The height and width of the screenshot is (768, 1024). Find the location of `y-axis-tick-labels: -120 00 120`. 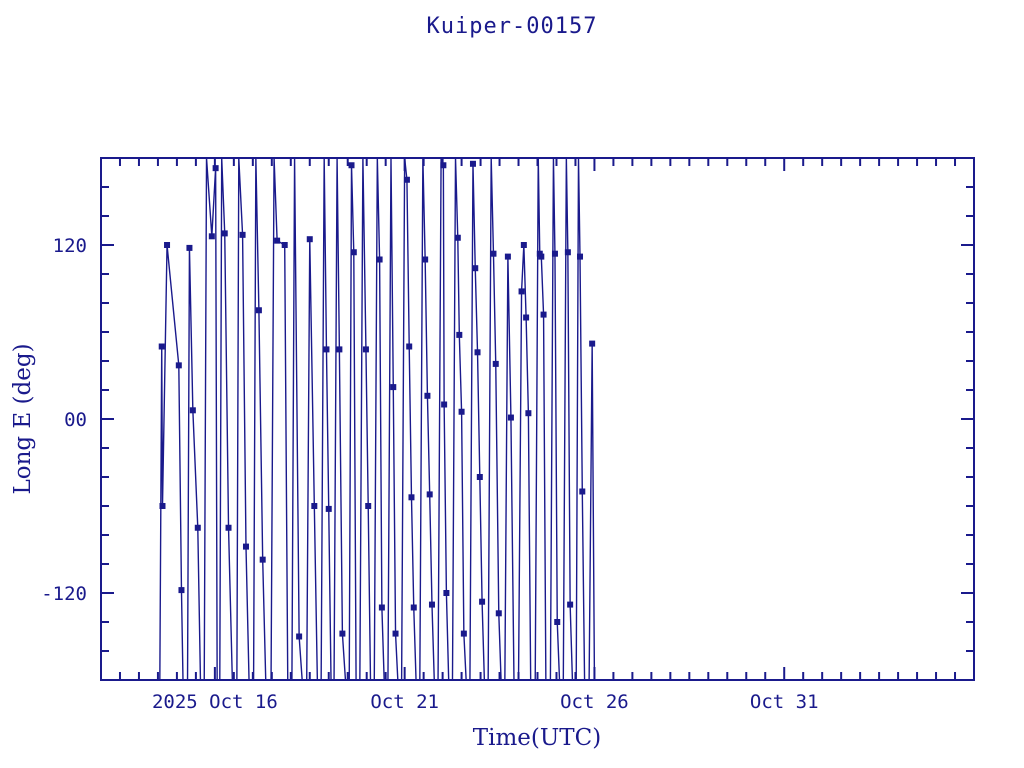

y-axis-tick-labels: -120 00 120 is located at coordinates (64, 420).